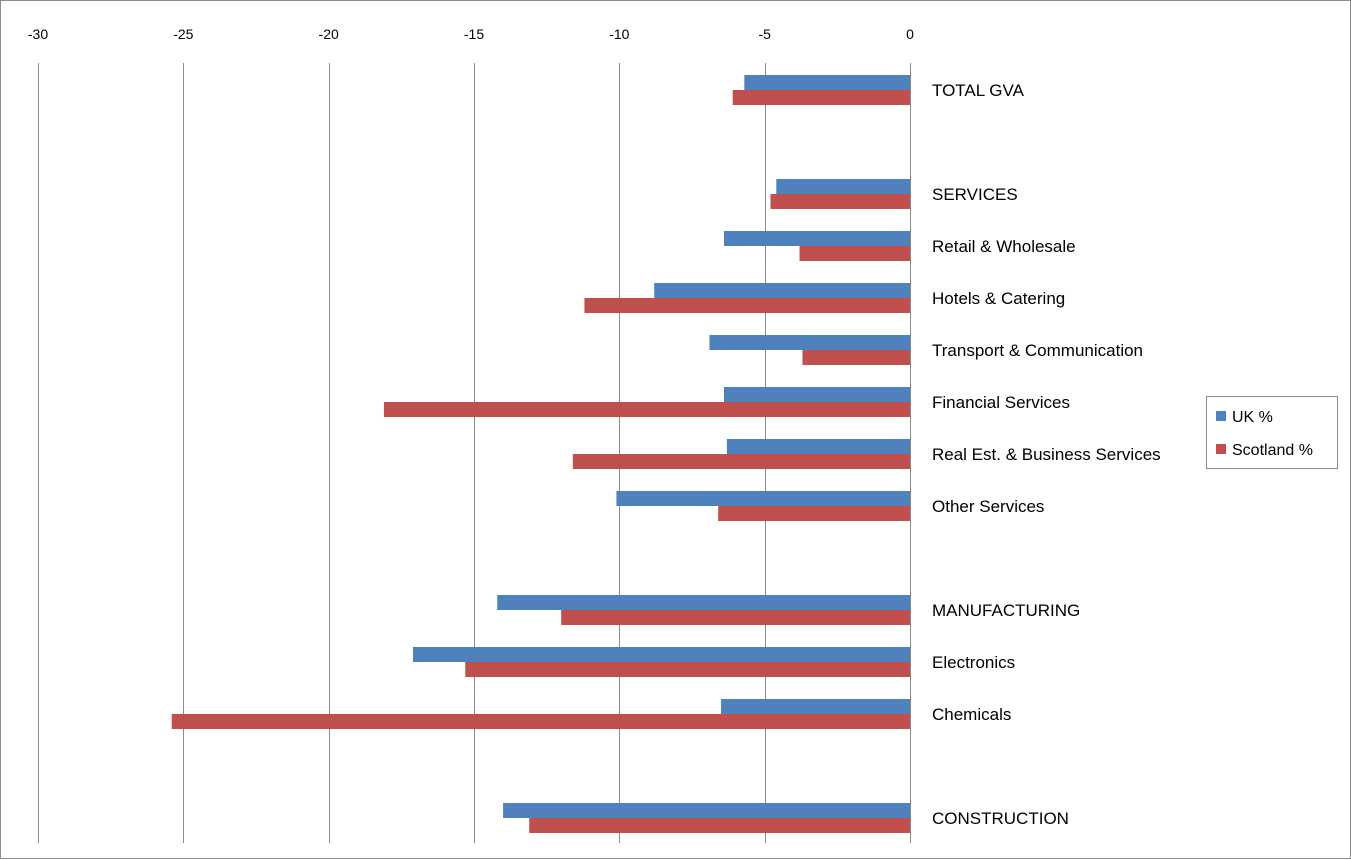 This screenshot has width=1351, height=860. What do you see at coordinates (647, 409) in the screenshot?
I see `bar-scotland-financial-services` at bounding box center [647, 409].